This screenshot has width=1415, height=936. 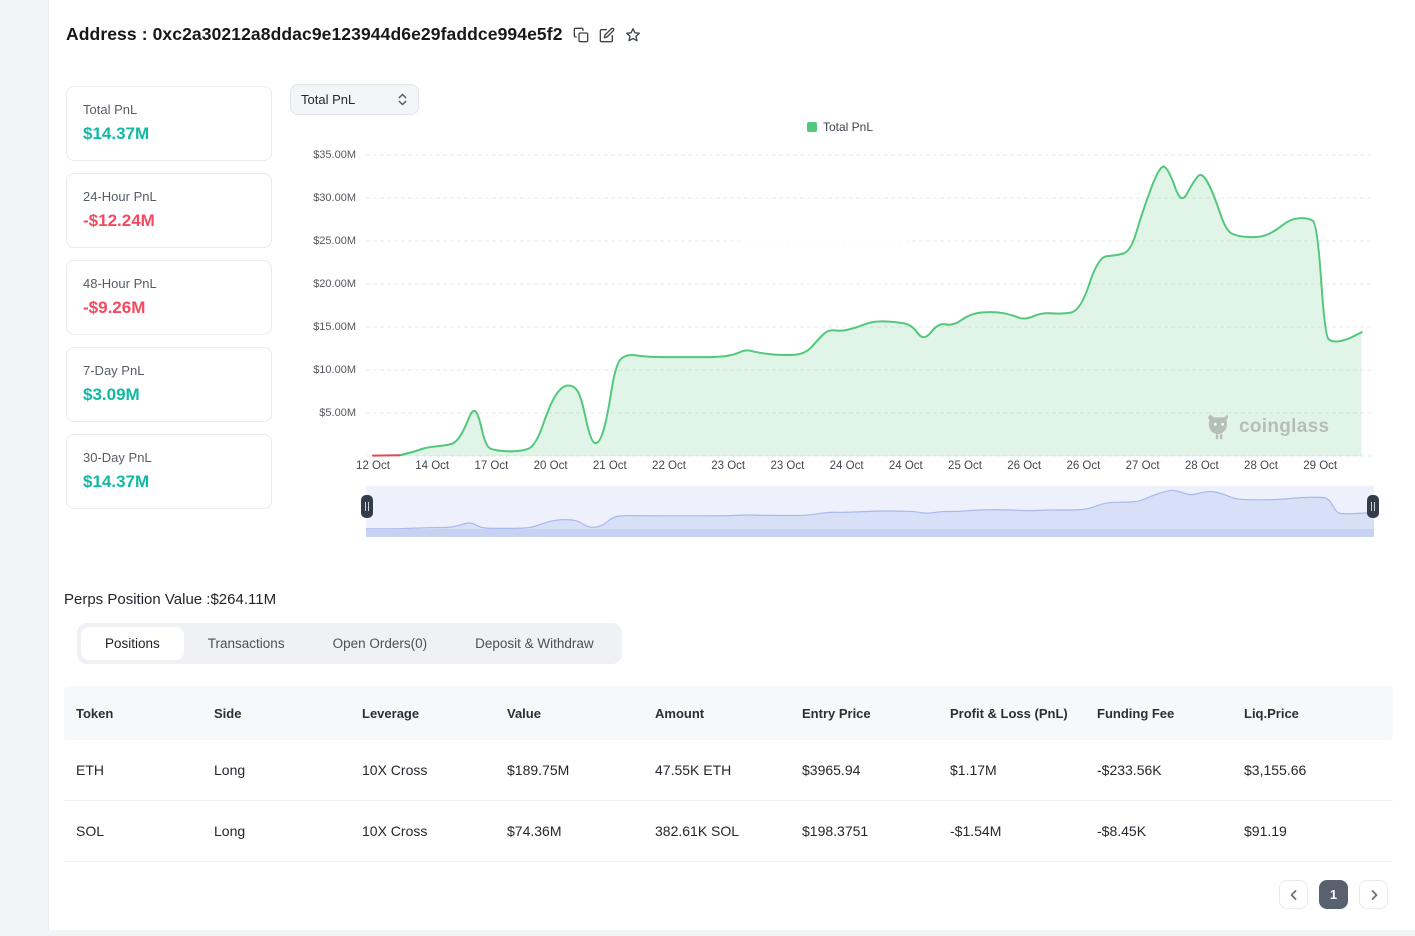 I want to click on value-cell: $74.36M, so click(x=534, y=831).